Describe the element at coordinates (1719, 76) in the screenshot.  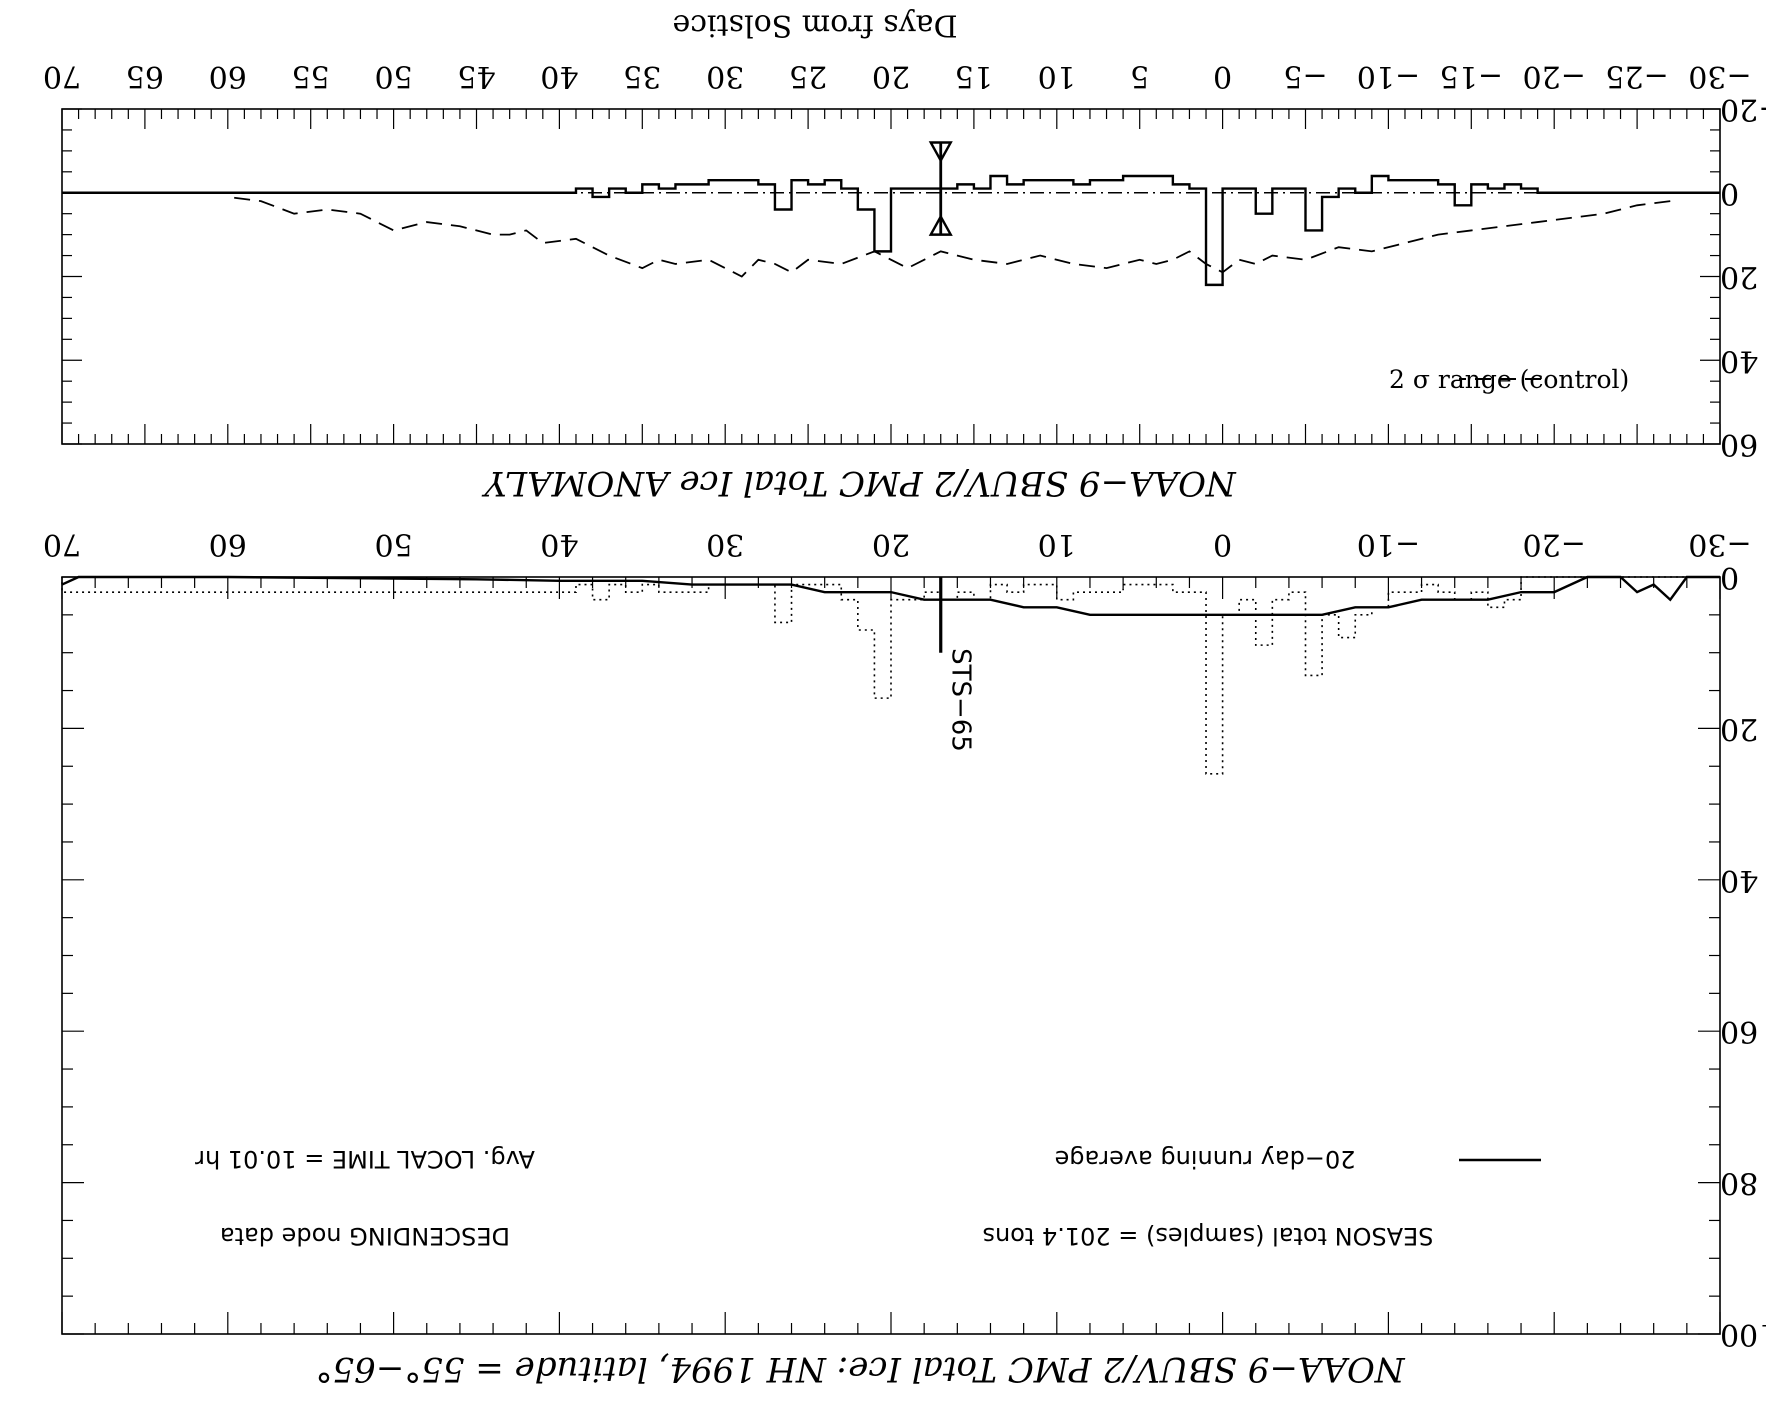
I see `top-x-tick-label: −30` at that location.